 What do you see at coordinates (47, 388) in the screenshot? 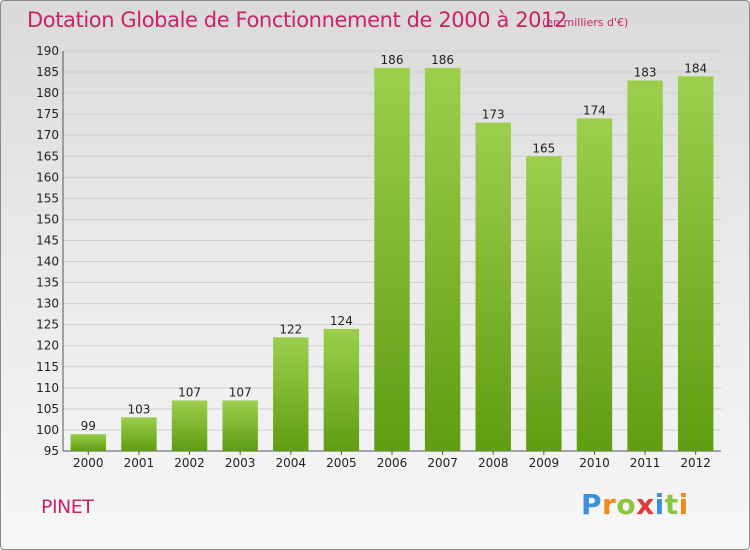
I see `y-tick-label: 110` at bounding box center [47, 388].